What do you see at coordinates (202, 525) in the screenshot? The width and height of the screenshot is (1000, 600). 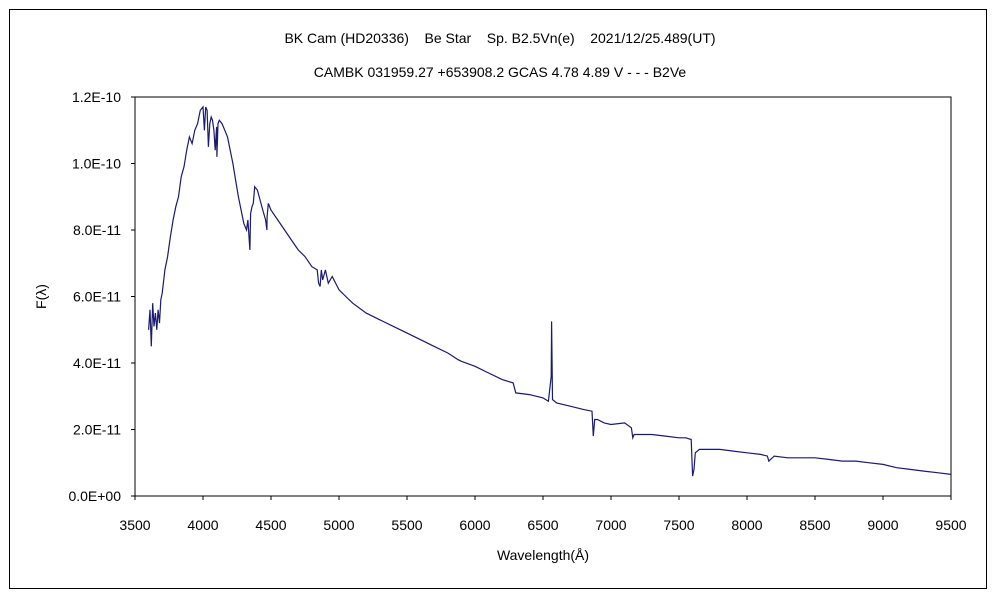 I see `x-tick-label: 4000` at bounding box center [202, 525].